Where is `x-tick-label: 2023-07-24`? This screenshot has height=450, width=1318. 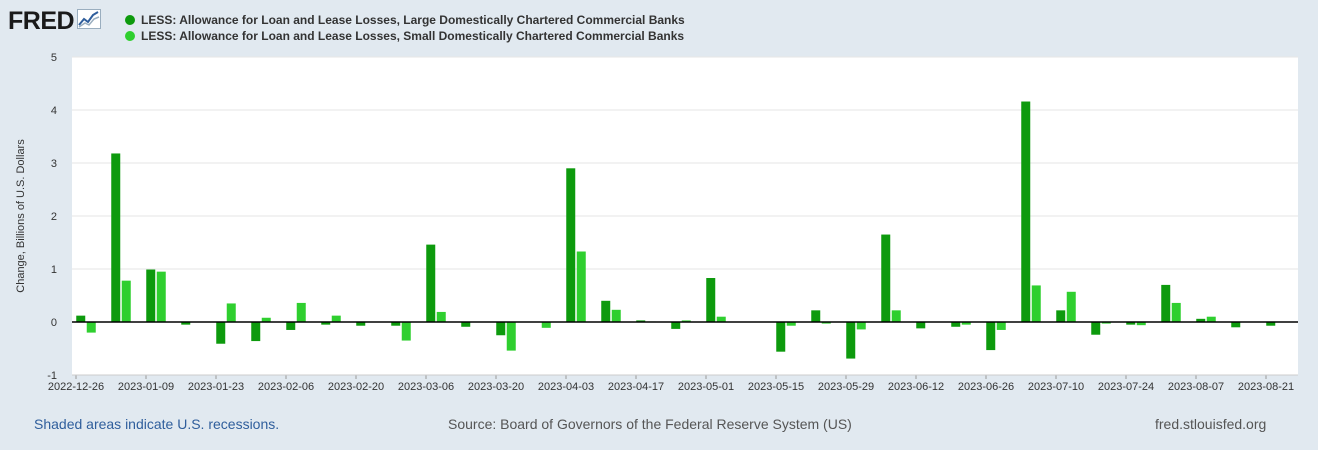
x-tick-label: 2023-07-24 is located at coordinates (1126, 387).